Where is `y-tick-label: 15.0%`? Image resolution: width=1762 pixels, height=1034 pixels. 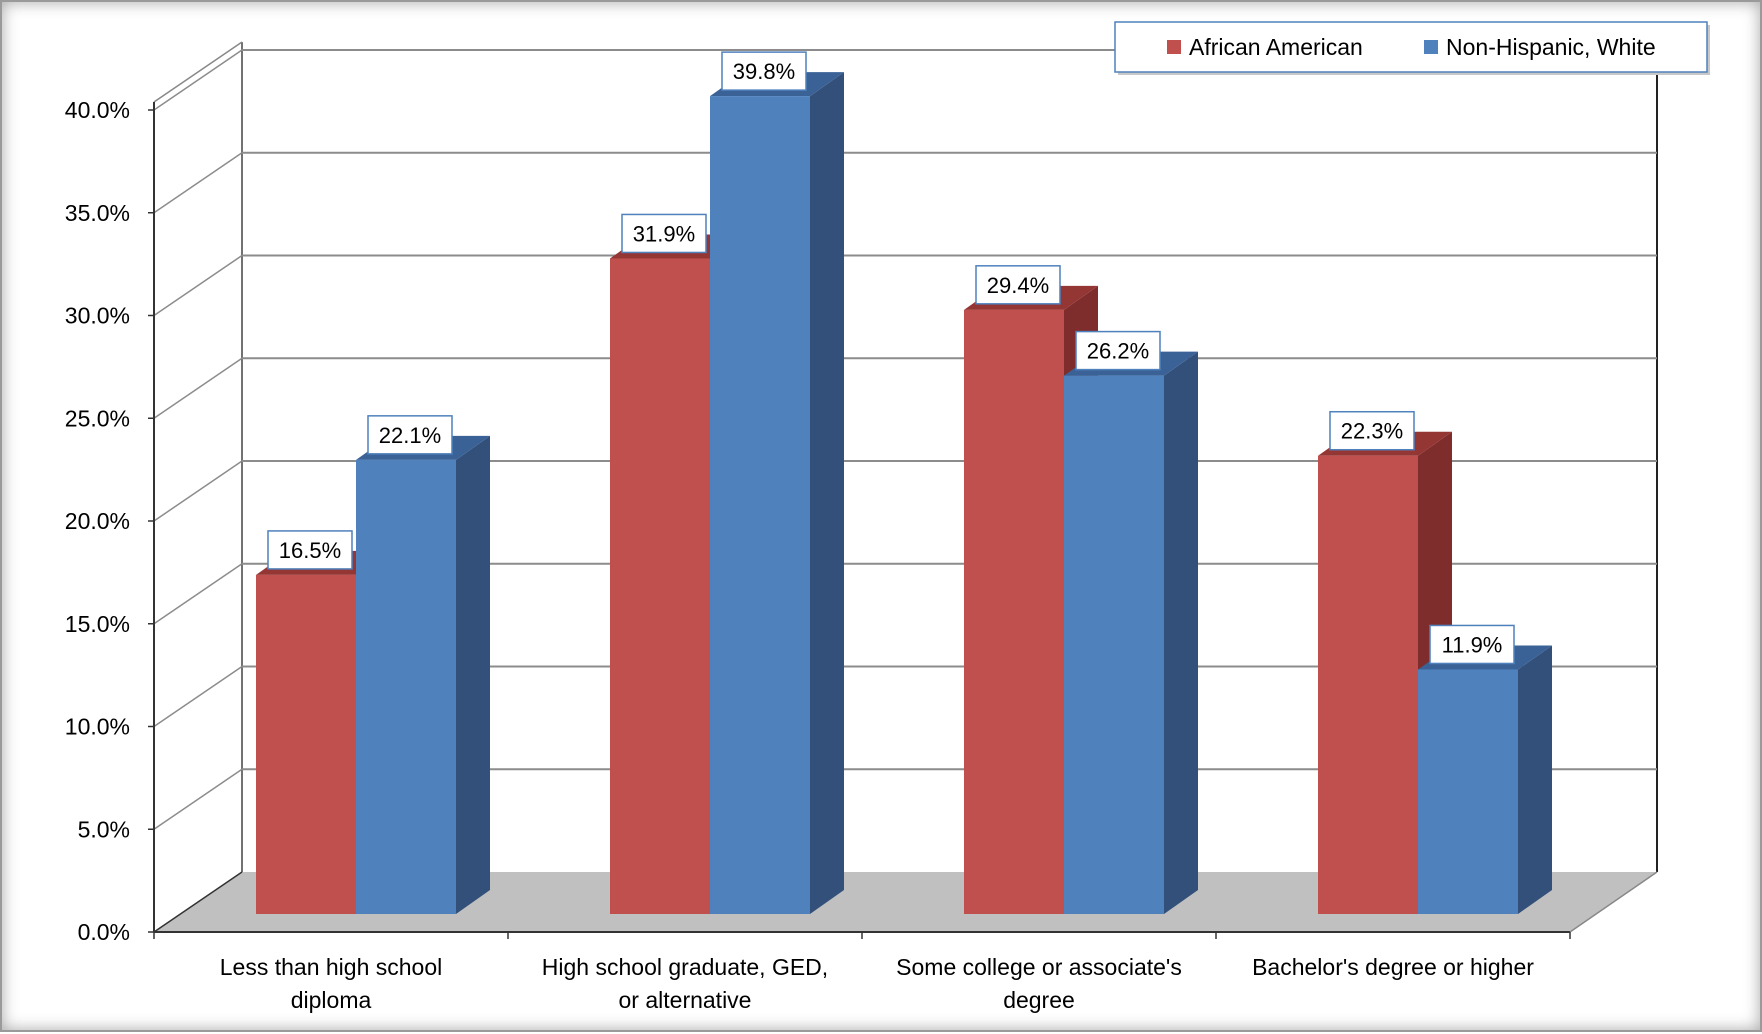 y-tick-label: 15.0% is located at coordinates (97, 624).